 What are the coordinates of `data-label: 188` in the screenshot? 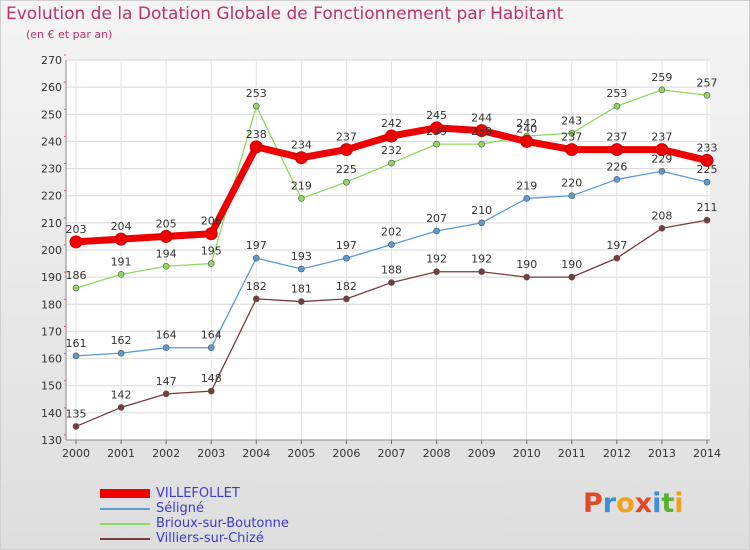 It's located at (391, 270).